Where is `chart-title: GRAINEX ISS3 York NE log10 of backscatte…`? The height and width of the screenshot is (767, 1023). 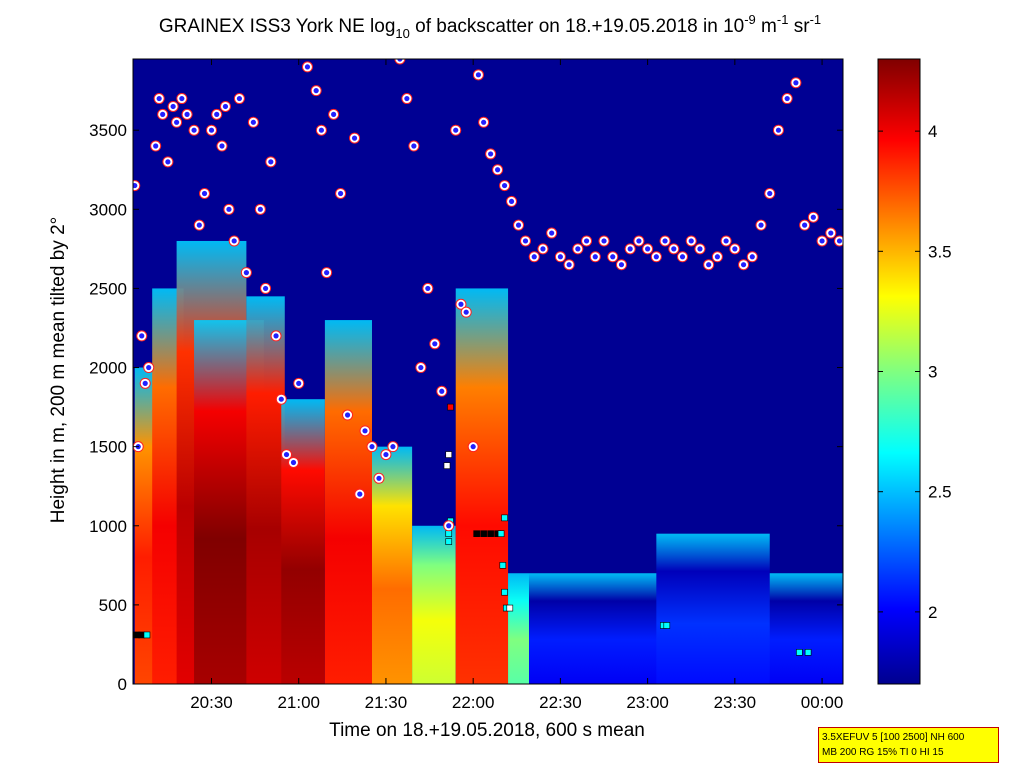 chart-title: GRAINEX ISS3 York NE log10 of backscatte… is located at coordinates (490, 26).